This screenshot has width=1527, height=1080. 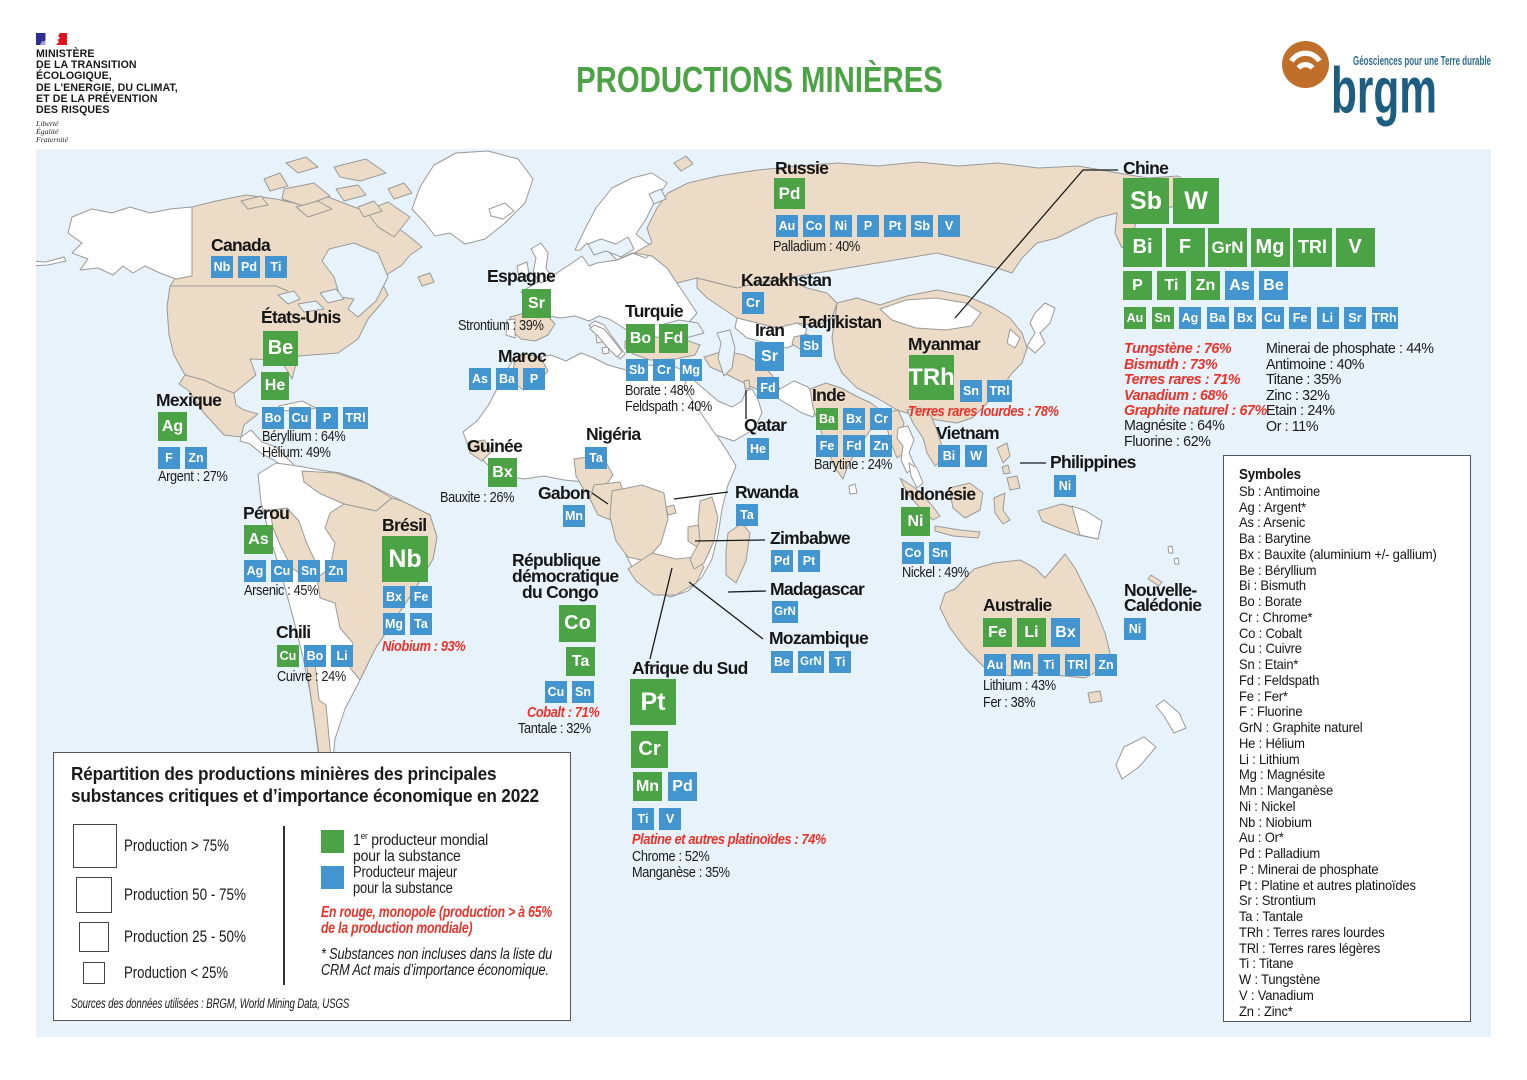 What do you see at coordinates (1422, 61) in the screenshot?
I see `svg-text:Géosciences pour une Terre dur: Géosciences pour une Terre durable` at bounding box center [1422, 61].